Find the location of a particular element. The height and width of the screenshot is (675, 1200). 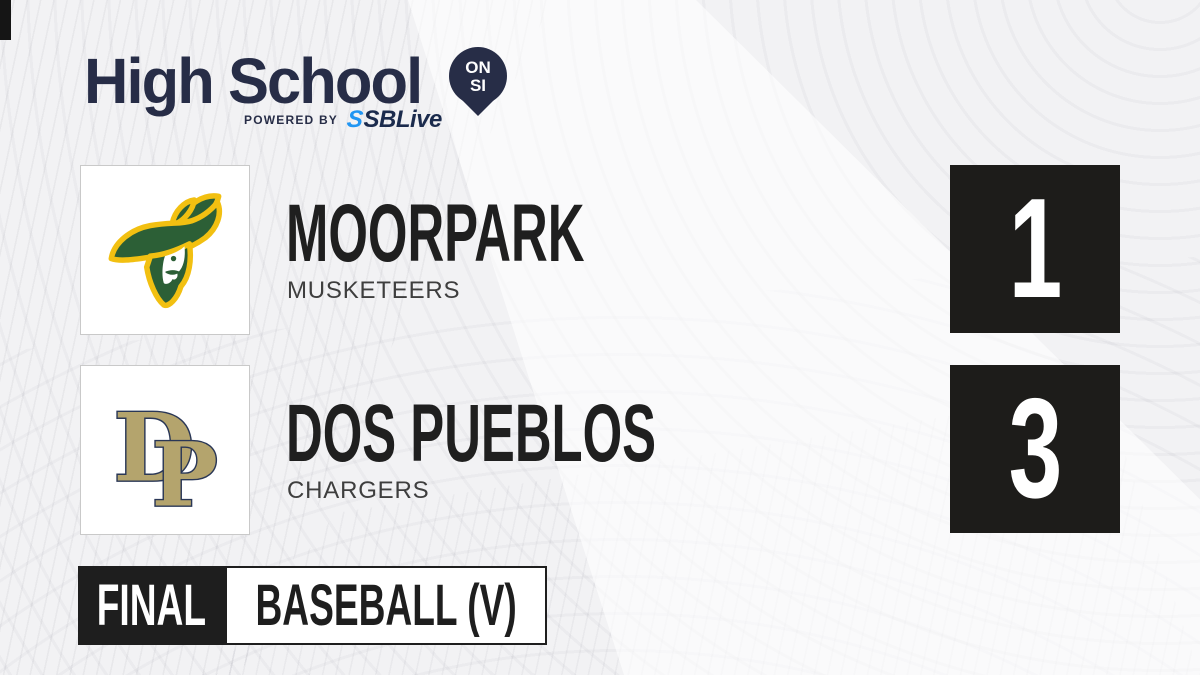

event-type-label: BASEBALL (V) is located at coordinates (386, 605).